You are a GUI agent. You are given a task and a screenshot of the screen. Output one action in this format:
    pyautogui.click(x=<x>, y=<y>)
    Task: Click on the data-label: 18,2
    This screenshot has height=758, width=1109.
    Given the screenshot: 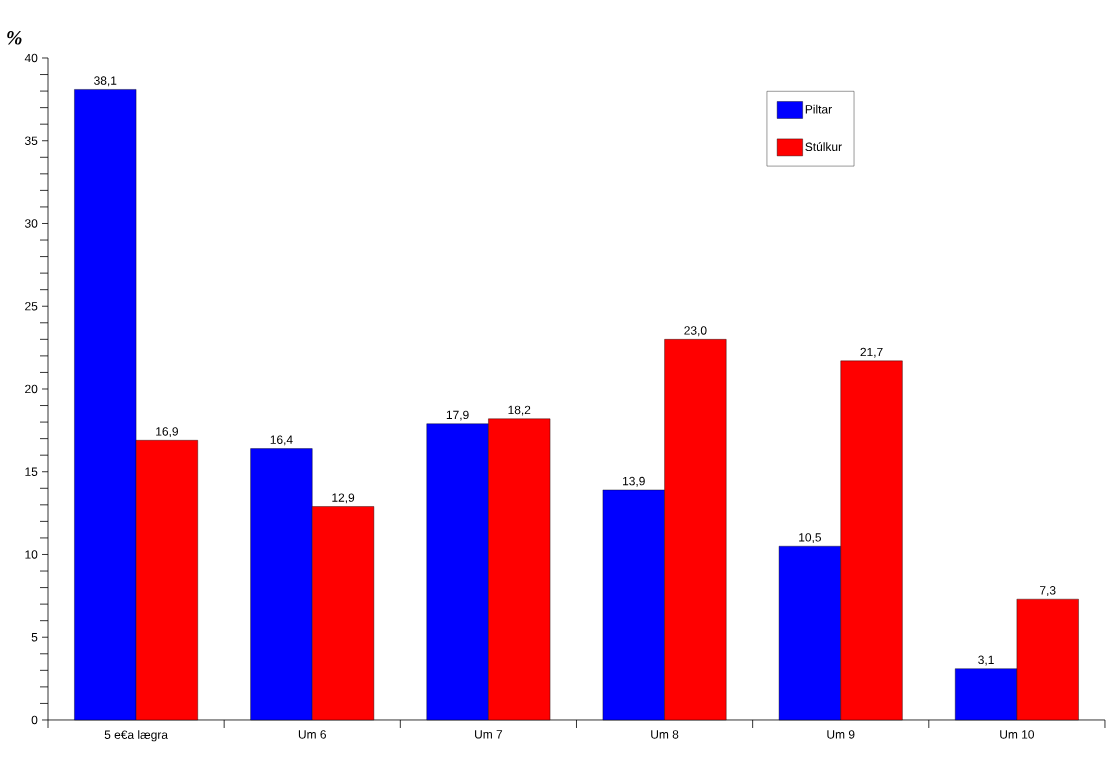 What is the action you would take?
    pyautogui.click(x=519, y=410)
    